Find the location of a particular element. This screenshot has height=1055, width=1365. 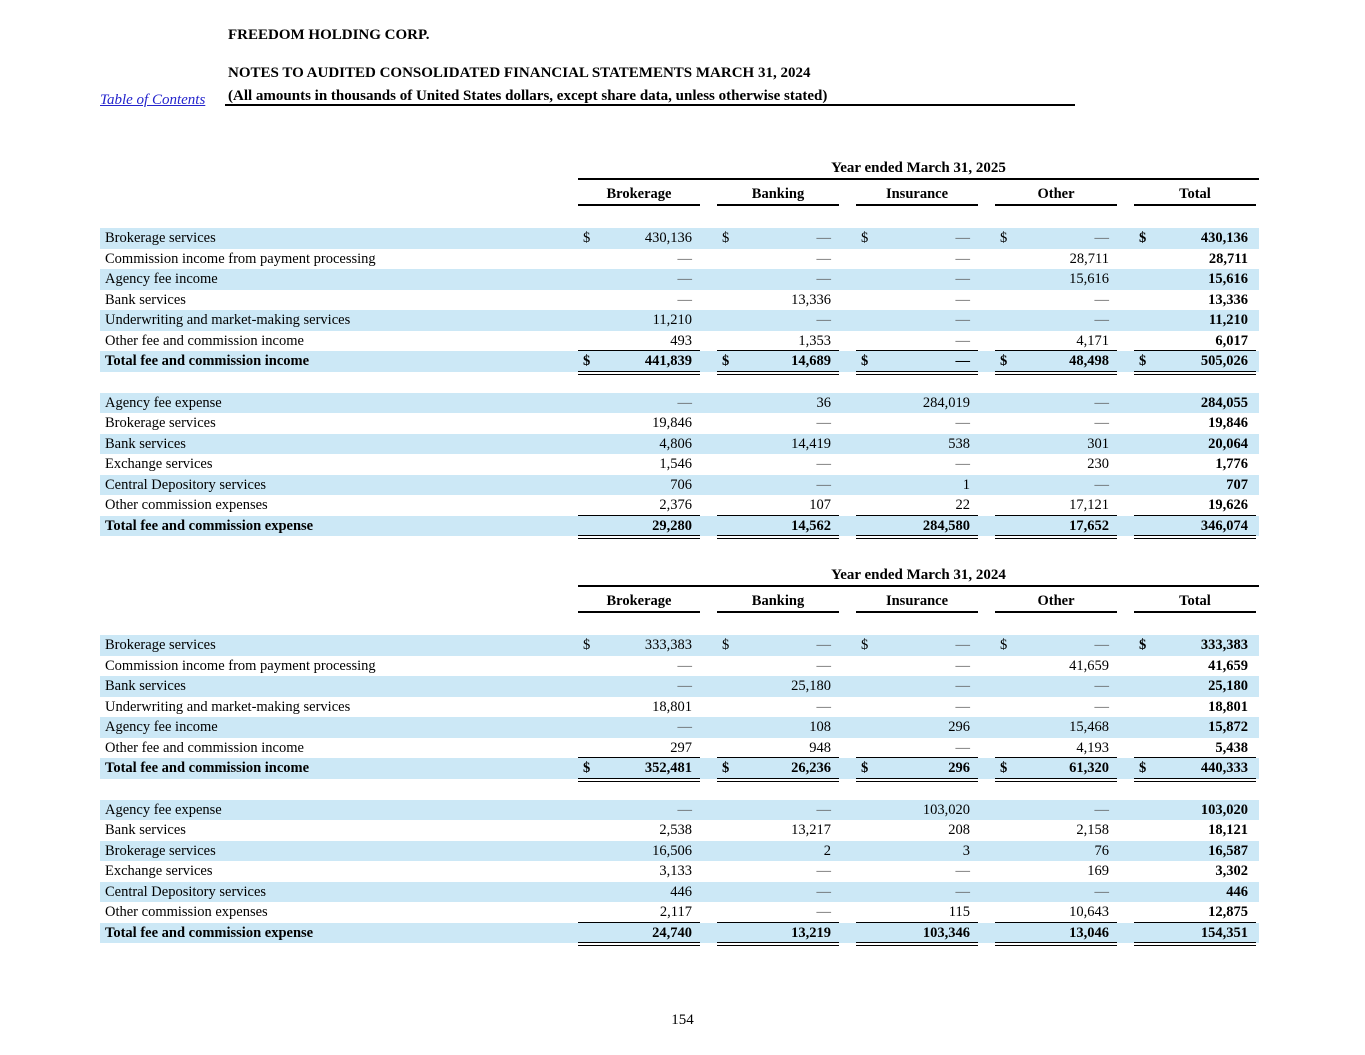

row-label: Underwriting and market-making services is located at coordinates (228, 706).